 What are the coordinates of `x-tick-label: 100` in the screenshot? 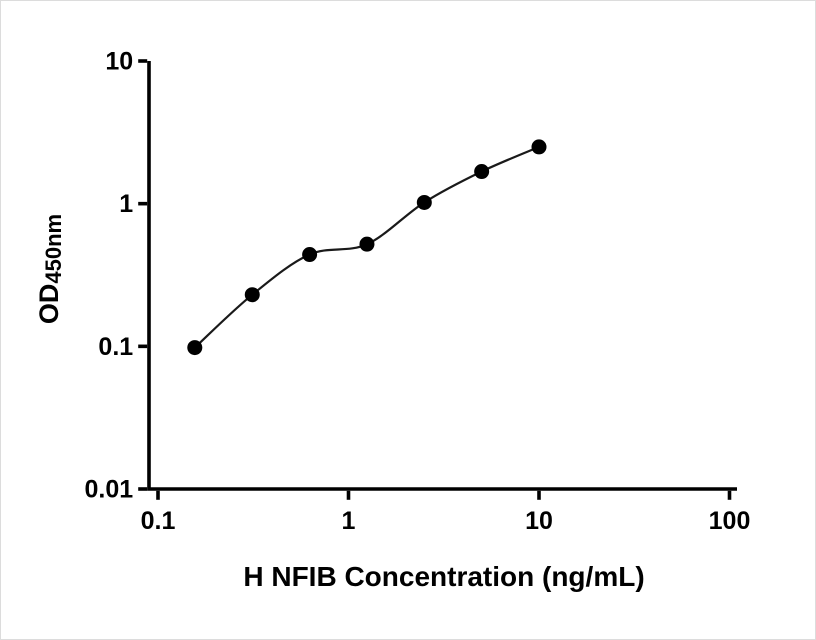 It's located at (730, 521).